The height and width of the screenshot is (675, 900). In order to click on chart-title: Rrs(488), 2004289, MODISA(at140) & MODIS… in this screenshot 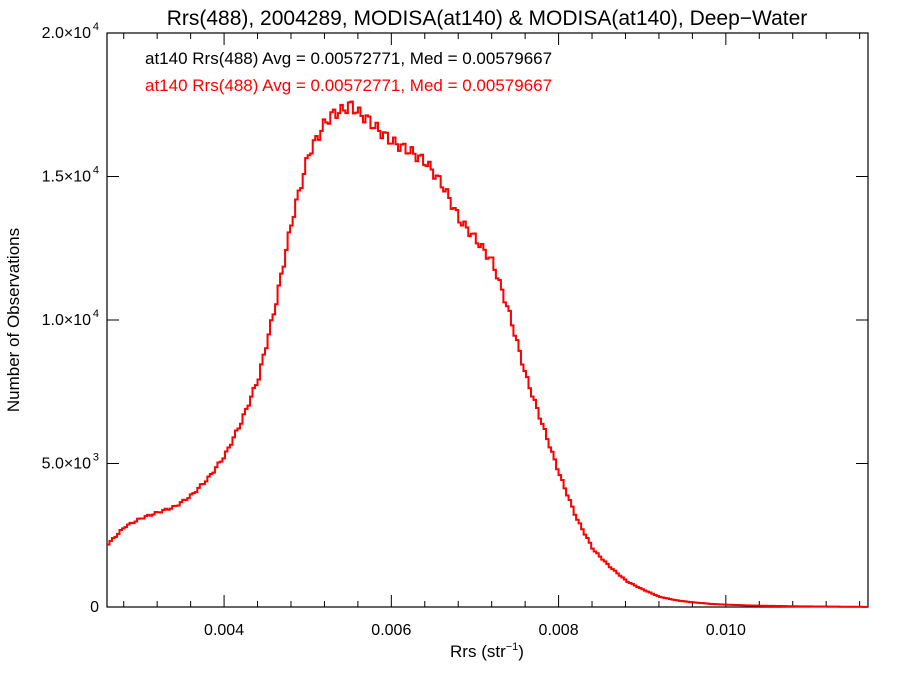, I will do `click(487, 18)`.